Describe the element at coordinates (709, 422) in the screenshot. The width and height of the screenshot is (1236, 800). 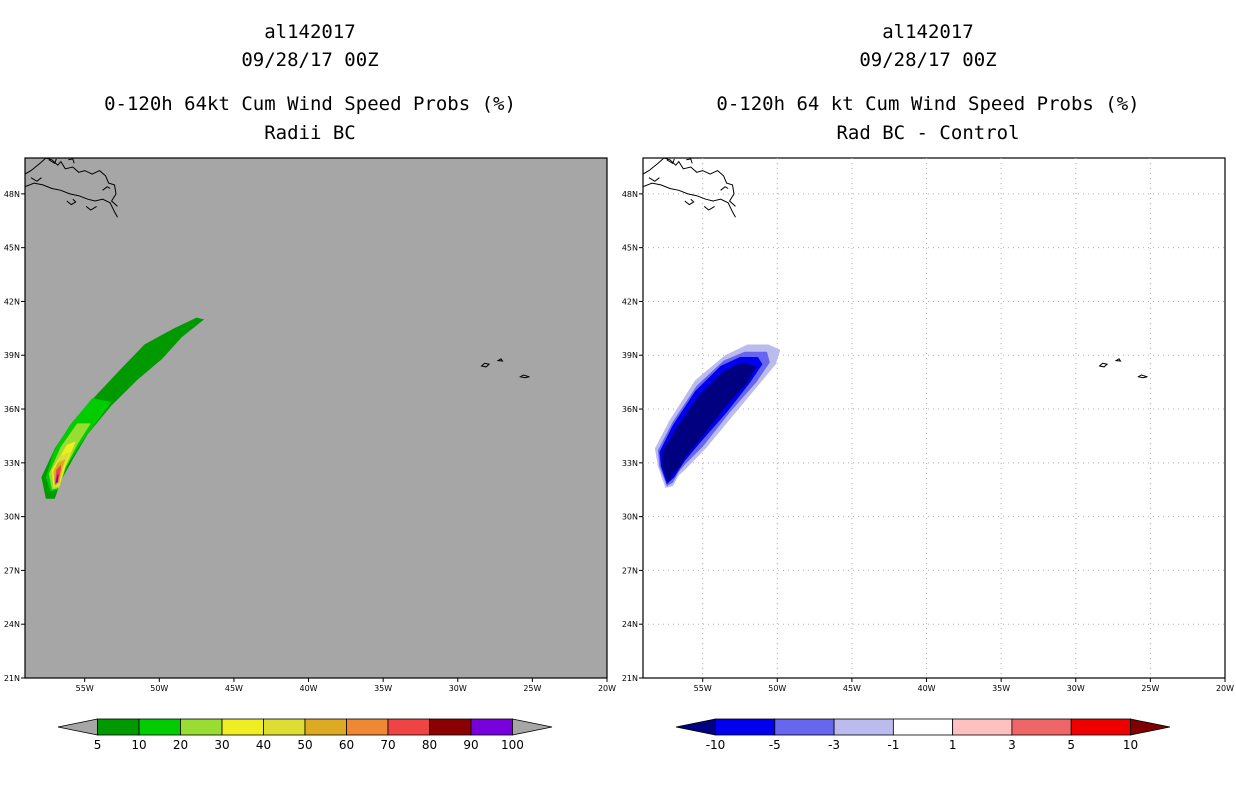
I see `contour-level-neg10` at that location.